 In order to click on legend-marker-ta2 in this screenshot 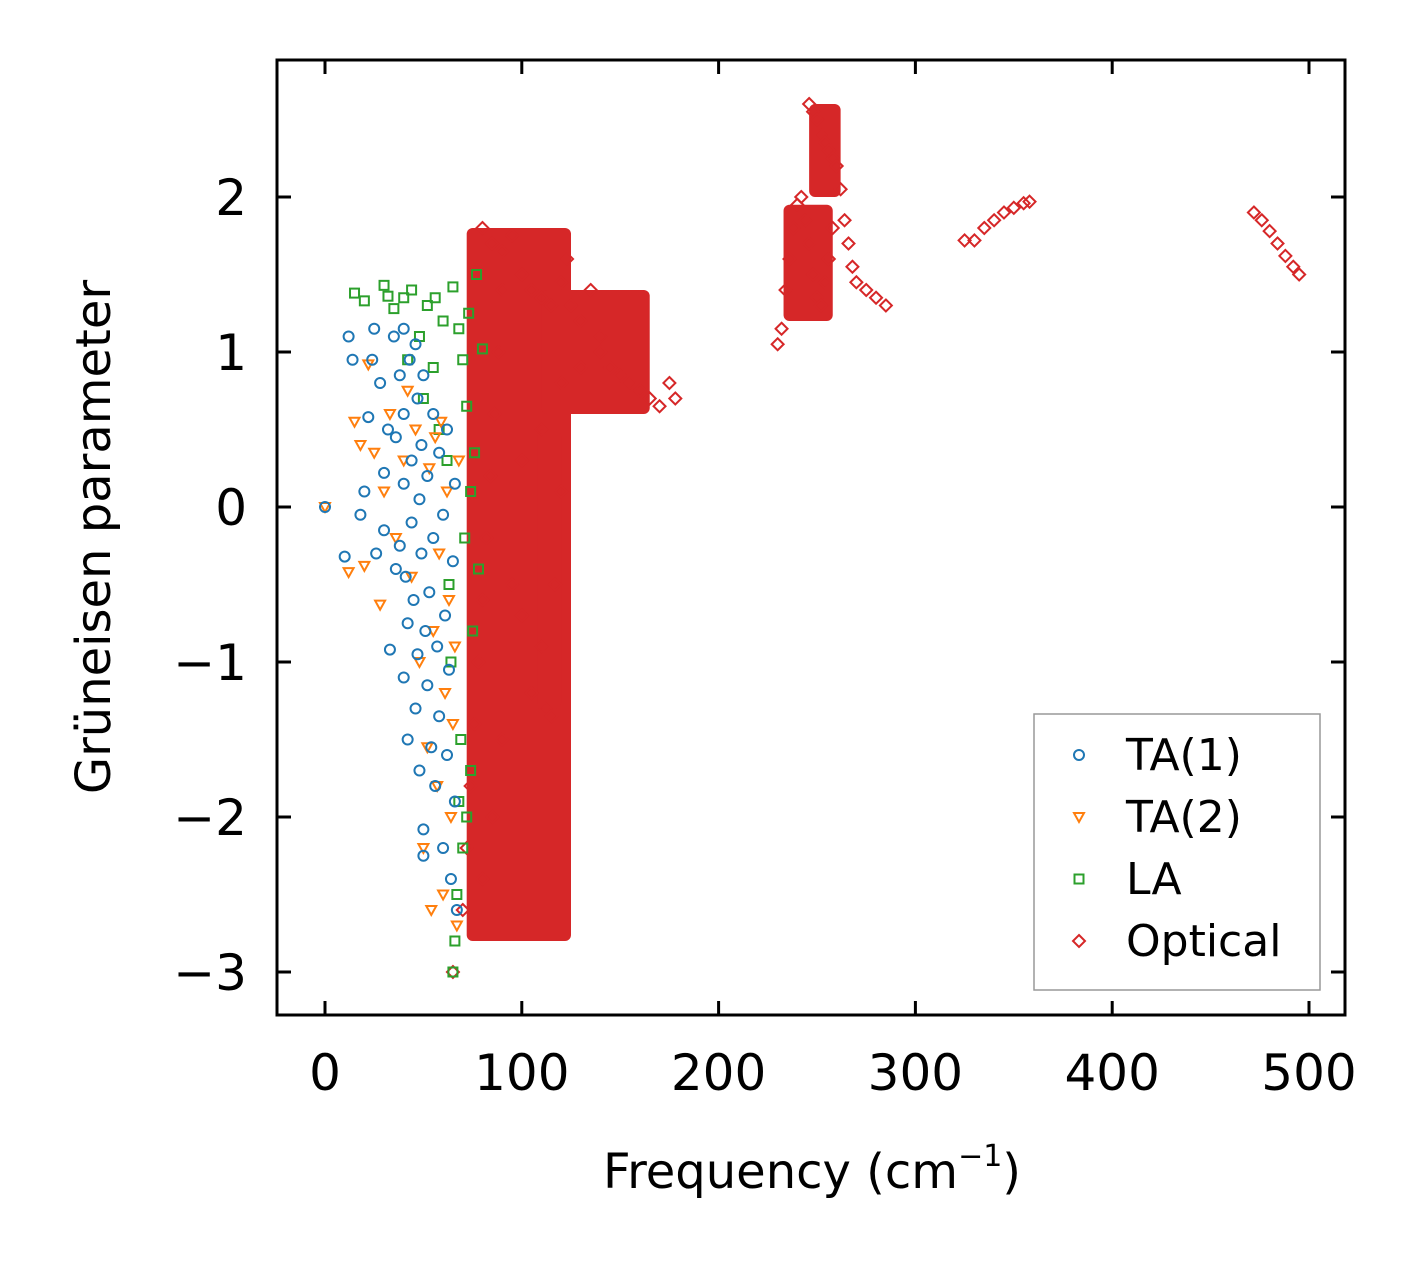, I will do `click(1079, 818)`.